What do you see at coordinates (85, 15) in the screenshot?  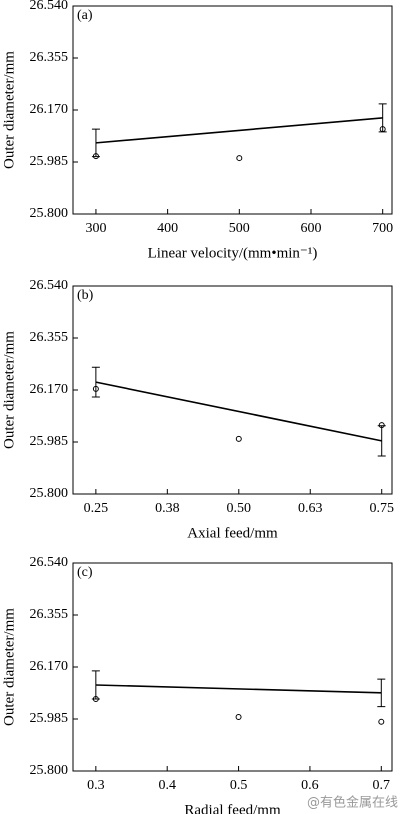 I see `panel-label: (a)` at bounding box center [85, 15].